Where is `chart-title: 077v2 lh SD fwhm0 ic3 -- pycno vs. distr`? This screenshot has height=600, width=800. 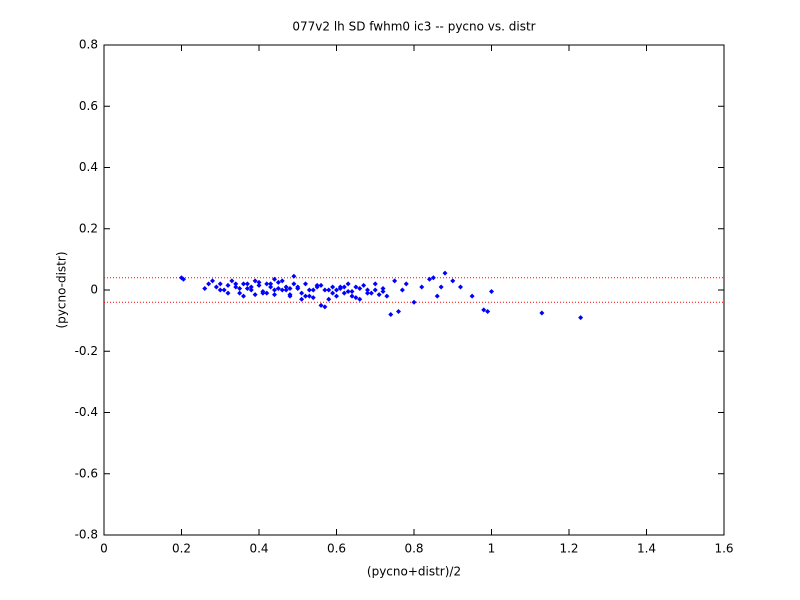
chart-title: 077v2 lh SD fwhm0 ic3 -- pycno vs. distr is located at coordinates (413, 27).